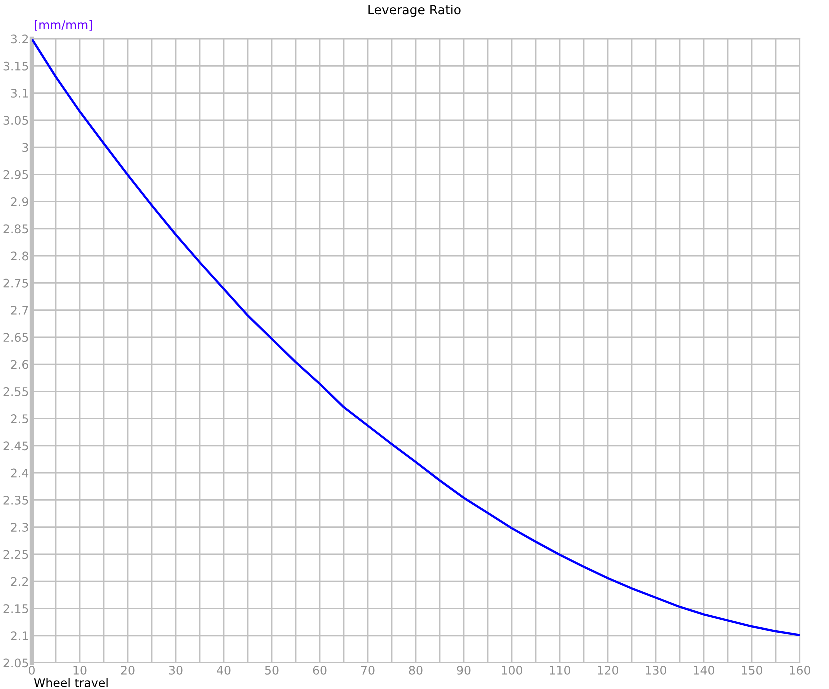  Describe the element at coordinates (19, 93) in the screenshot. I see `y-tick-label: 3.1` at that location.